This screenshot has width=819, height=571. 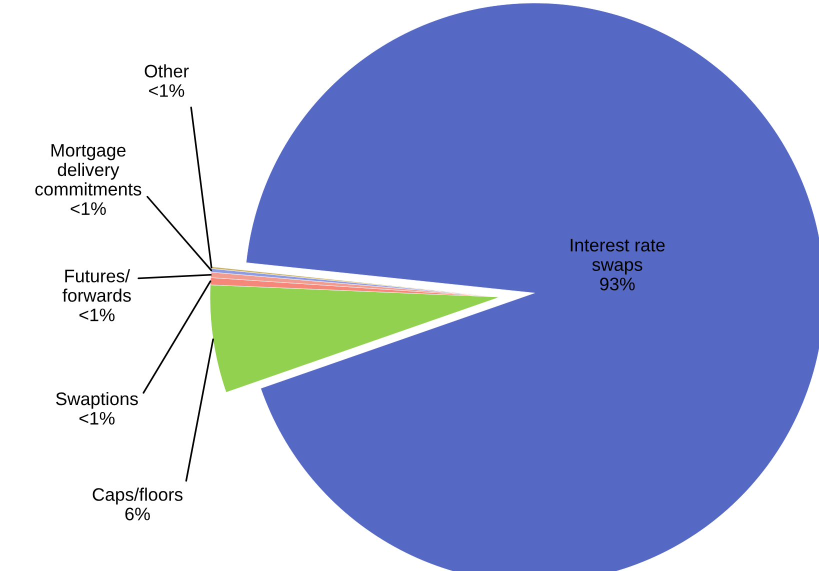 I want to click on slice-label: Interest rate swaps, so click(x=617, y=256).